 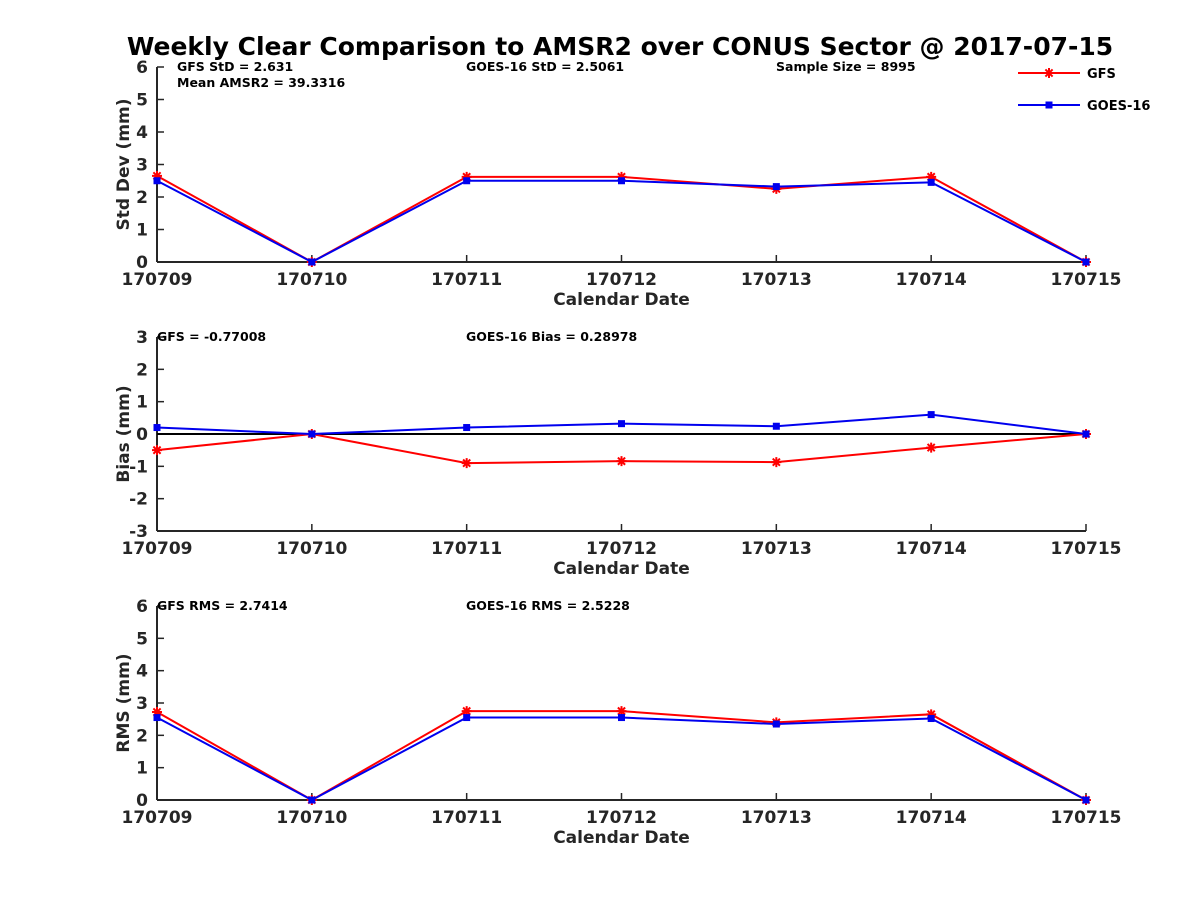 I want to click on y-axis-label: RMS (mm), so click(x=124, y=702).